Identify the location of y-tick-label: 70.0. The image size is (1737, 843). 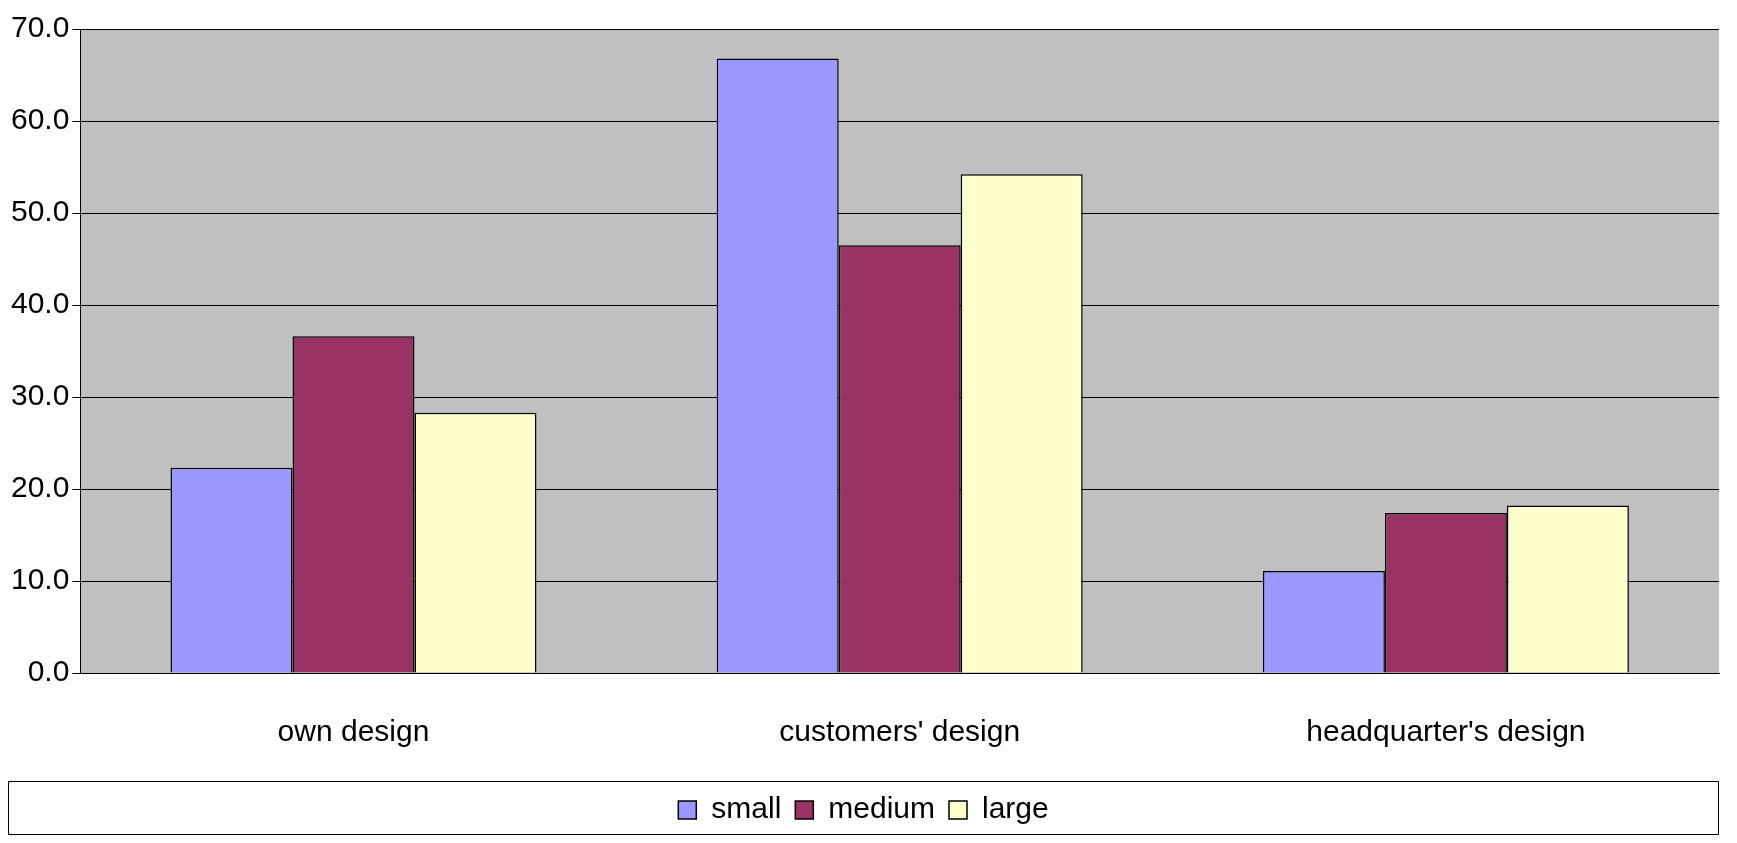
(40, 27).